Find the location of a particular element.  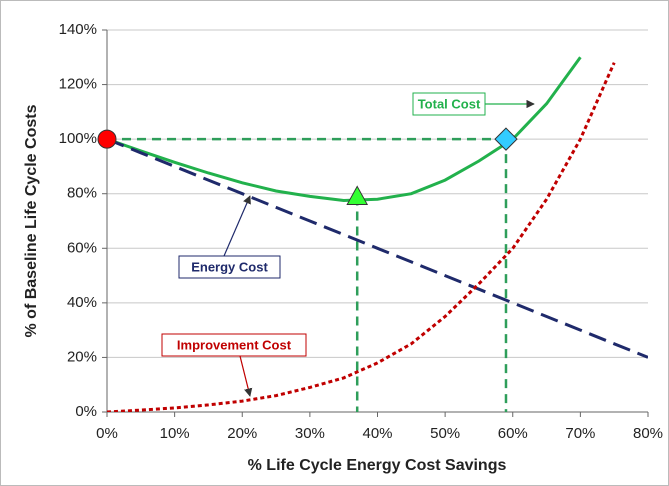

y-tick-label: 40% is located at coordinates (82, 302).